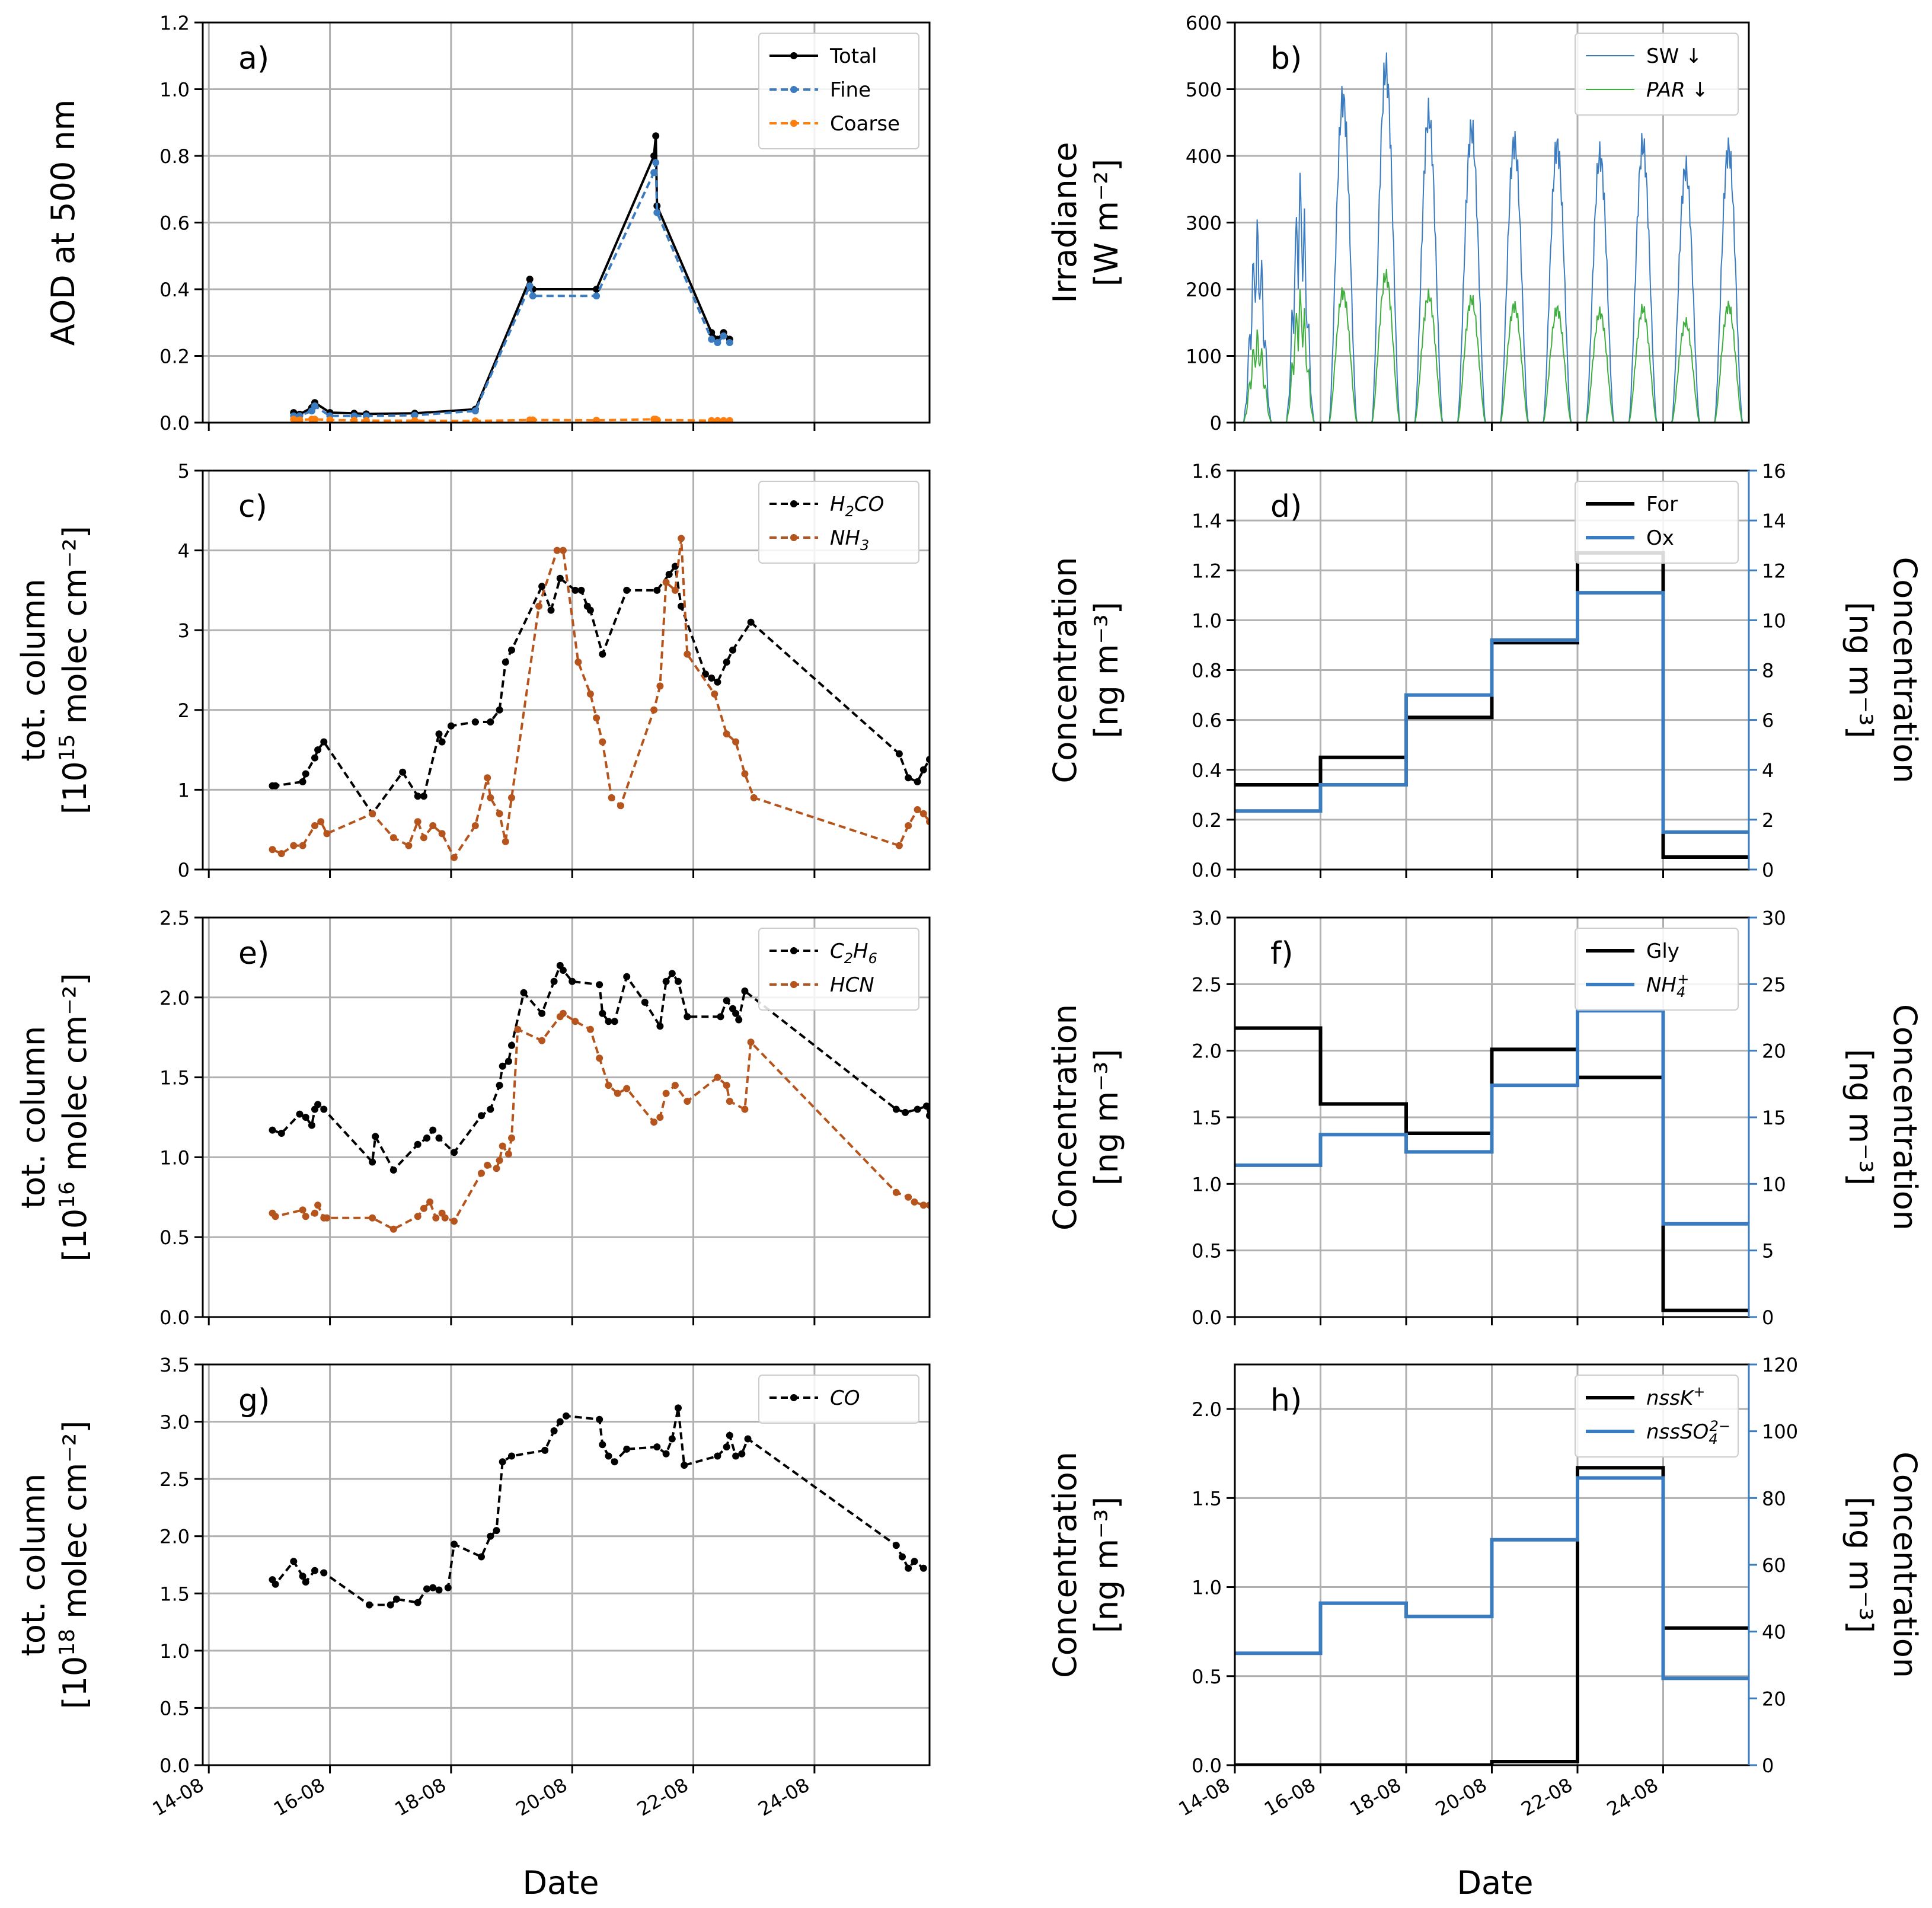 The width and height of the screenshot is (1932, 1908). What do you see at coordinates (1207, 1051) in the screenshot?
I see `y-tick-label: 2.0` at bounding box center [1207, 1051].